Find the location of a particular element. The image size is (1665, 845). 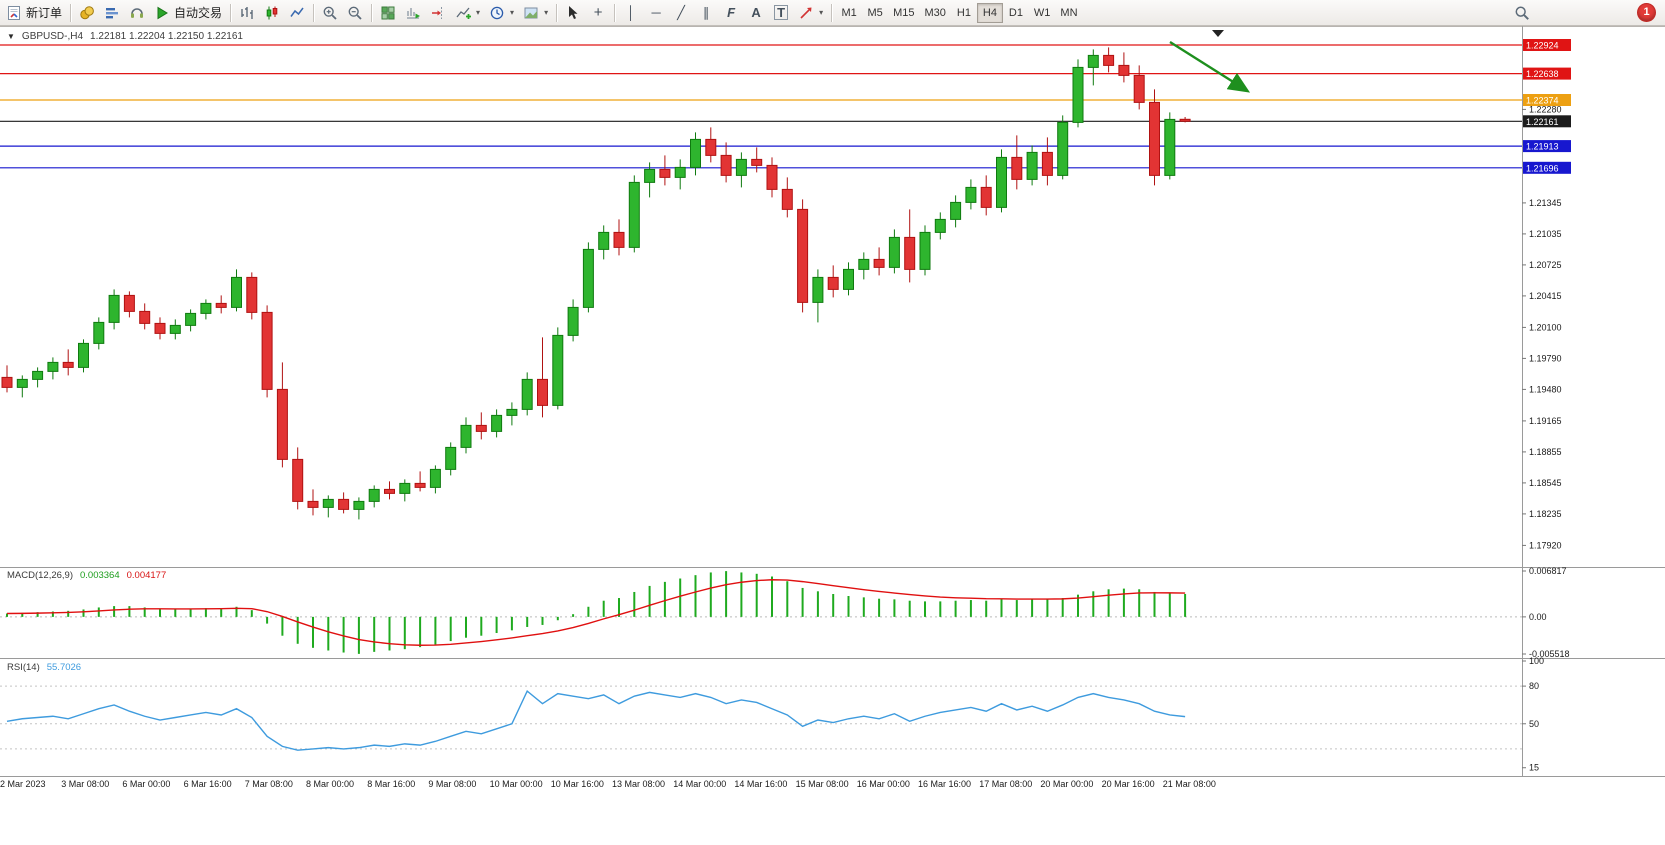

line-chart-button is located at coordinates (297, 13).